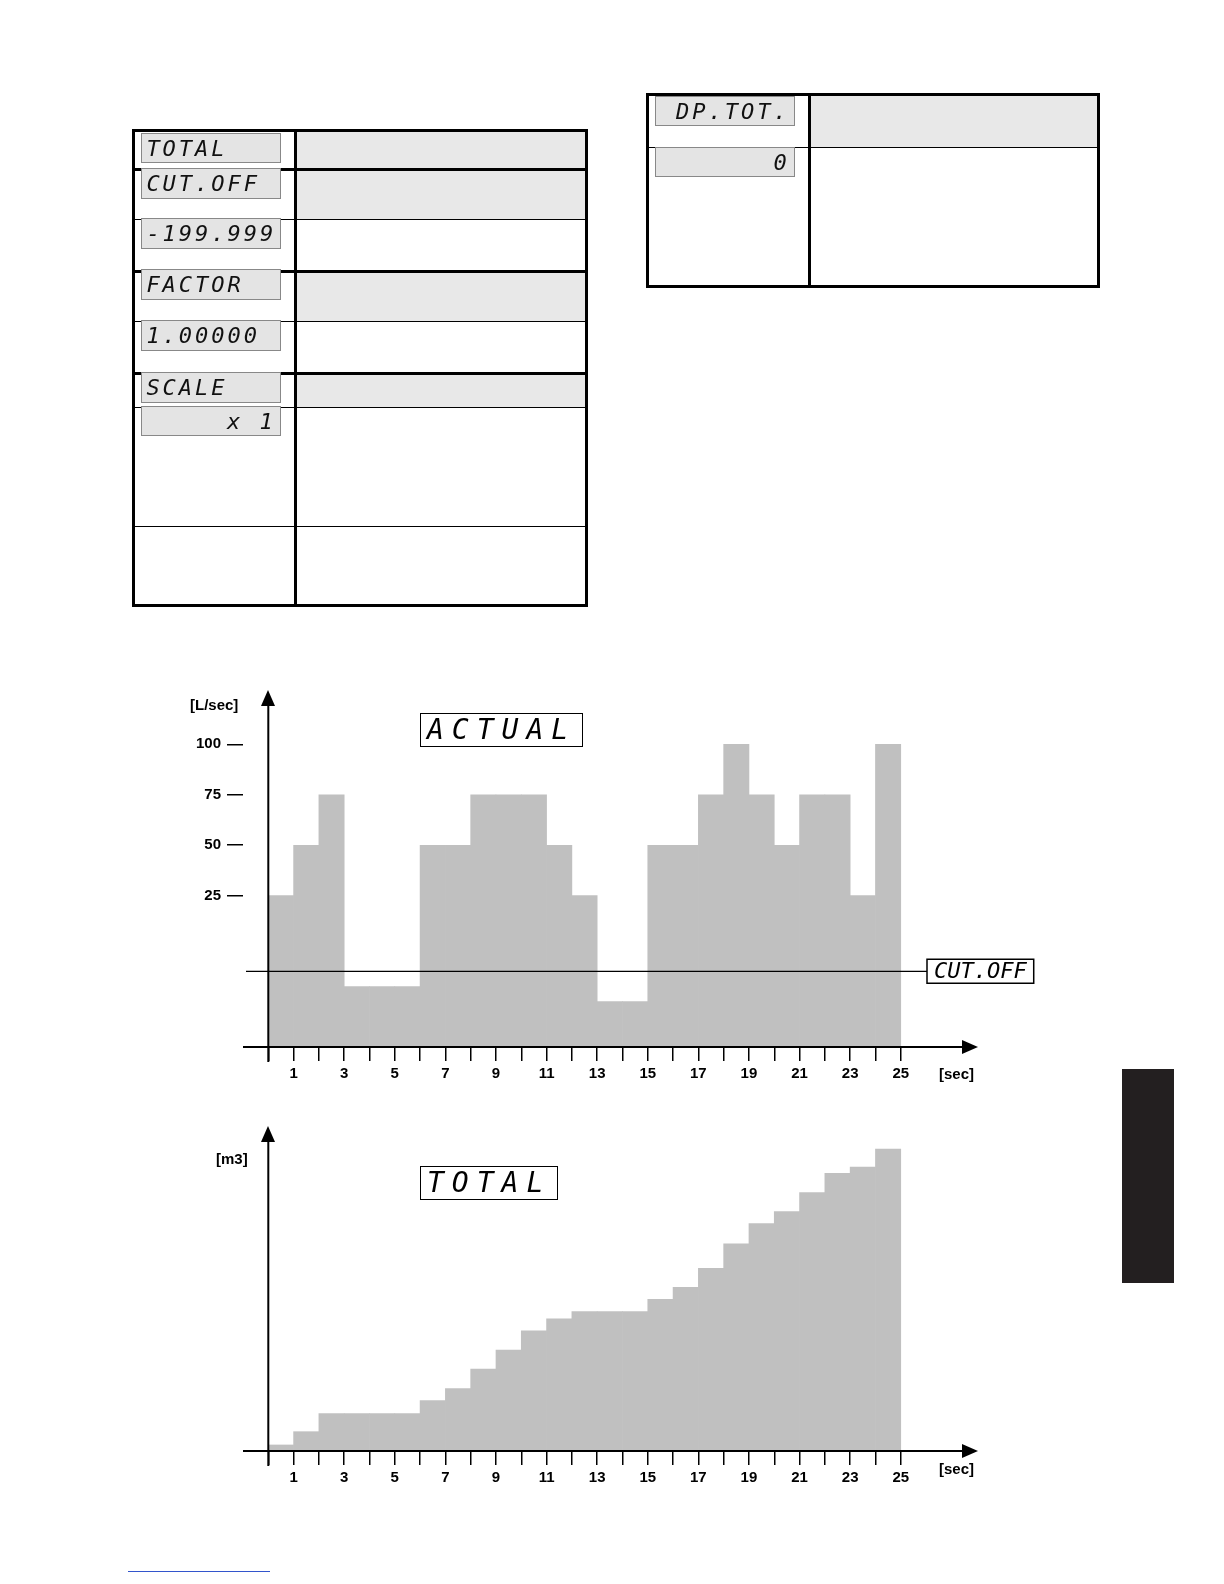 The image size is (1224, 1584). Describe the element at coordinates (212, 793) in the screenshot. I see `y-tick-label: 75` at that location.